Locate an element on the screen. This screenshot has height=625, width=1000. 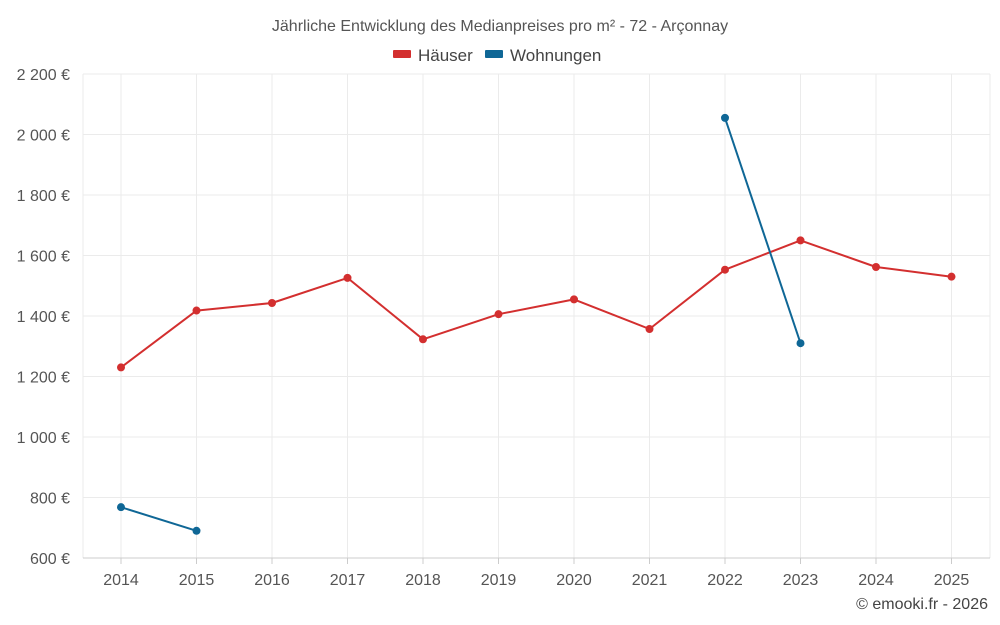
y-tick-label: 1 400 € is located at coordinates (43, 317).